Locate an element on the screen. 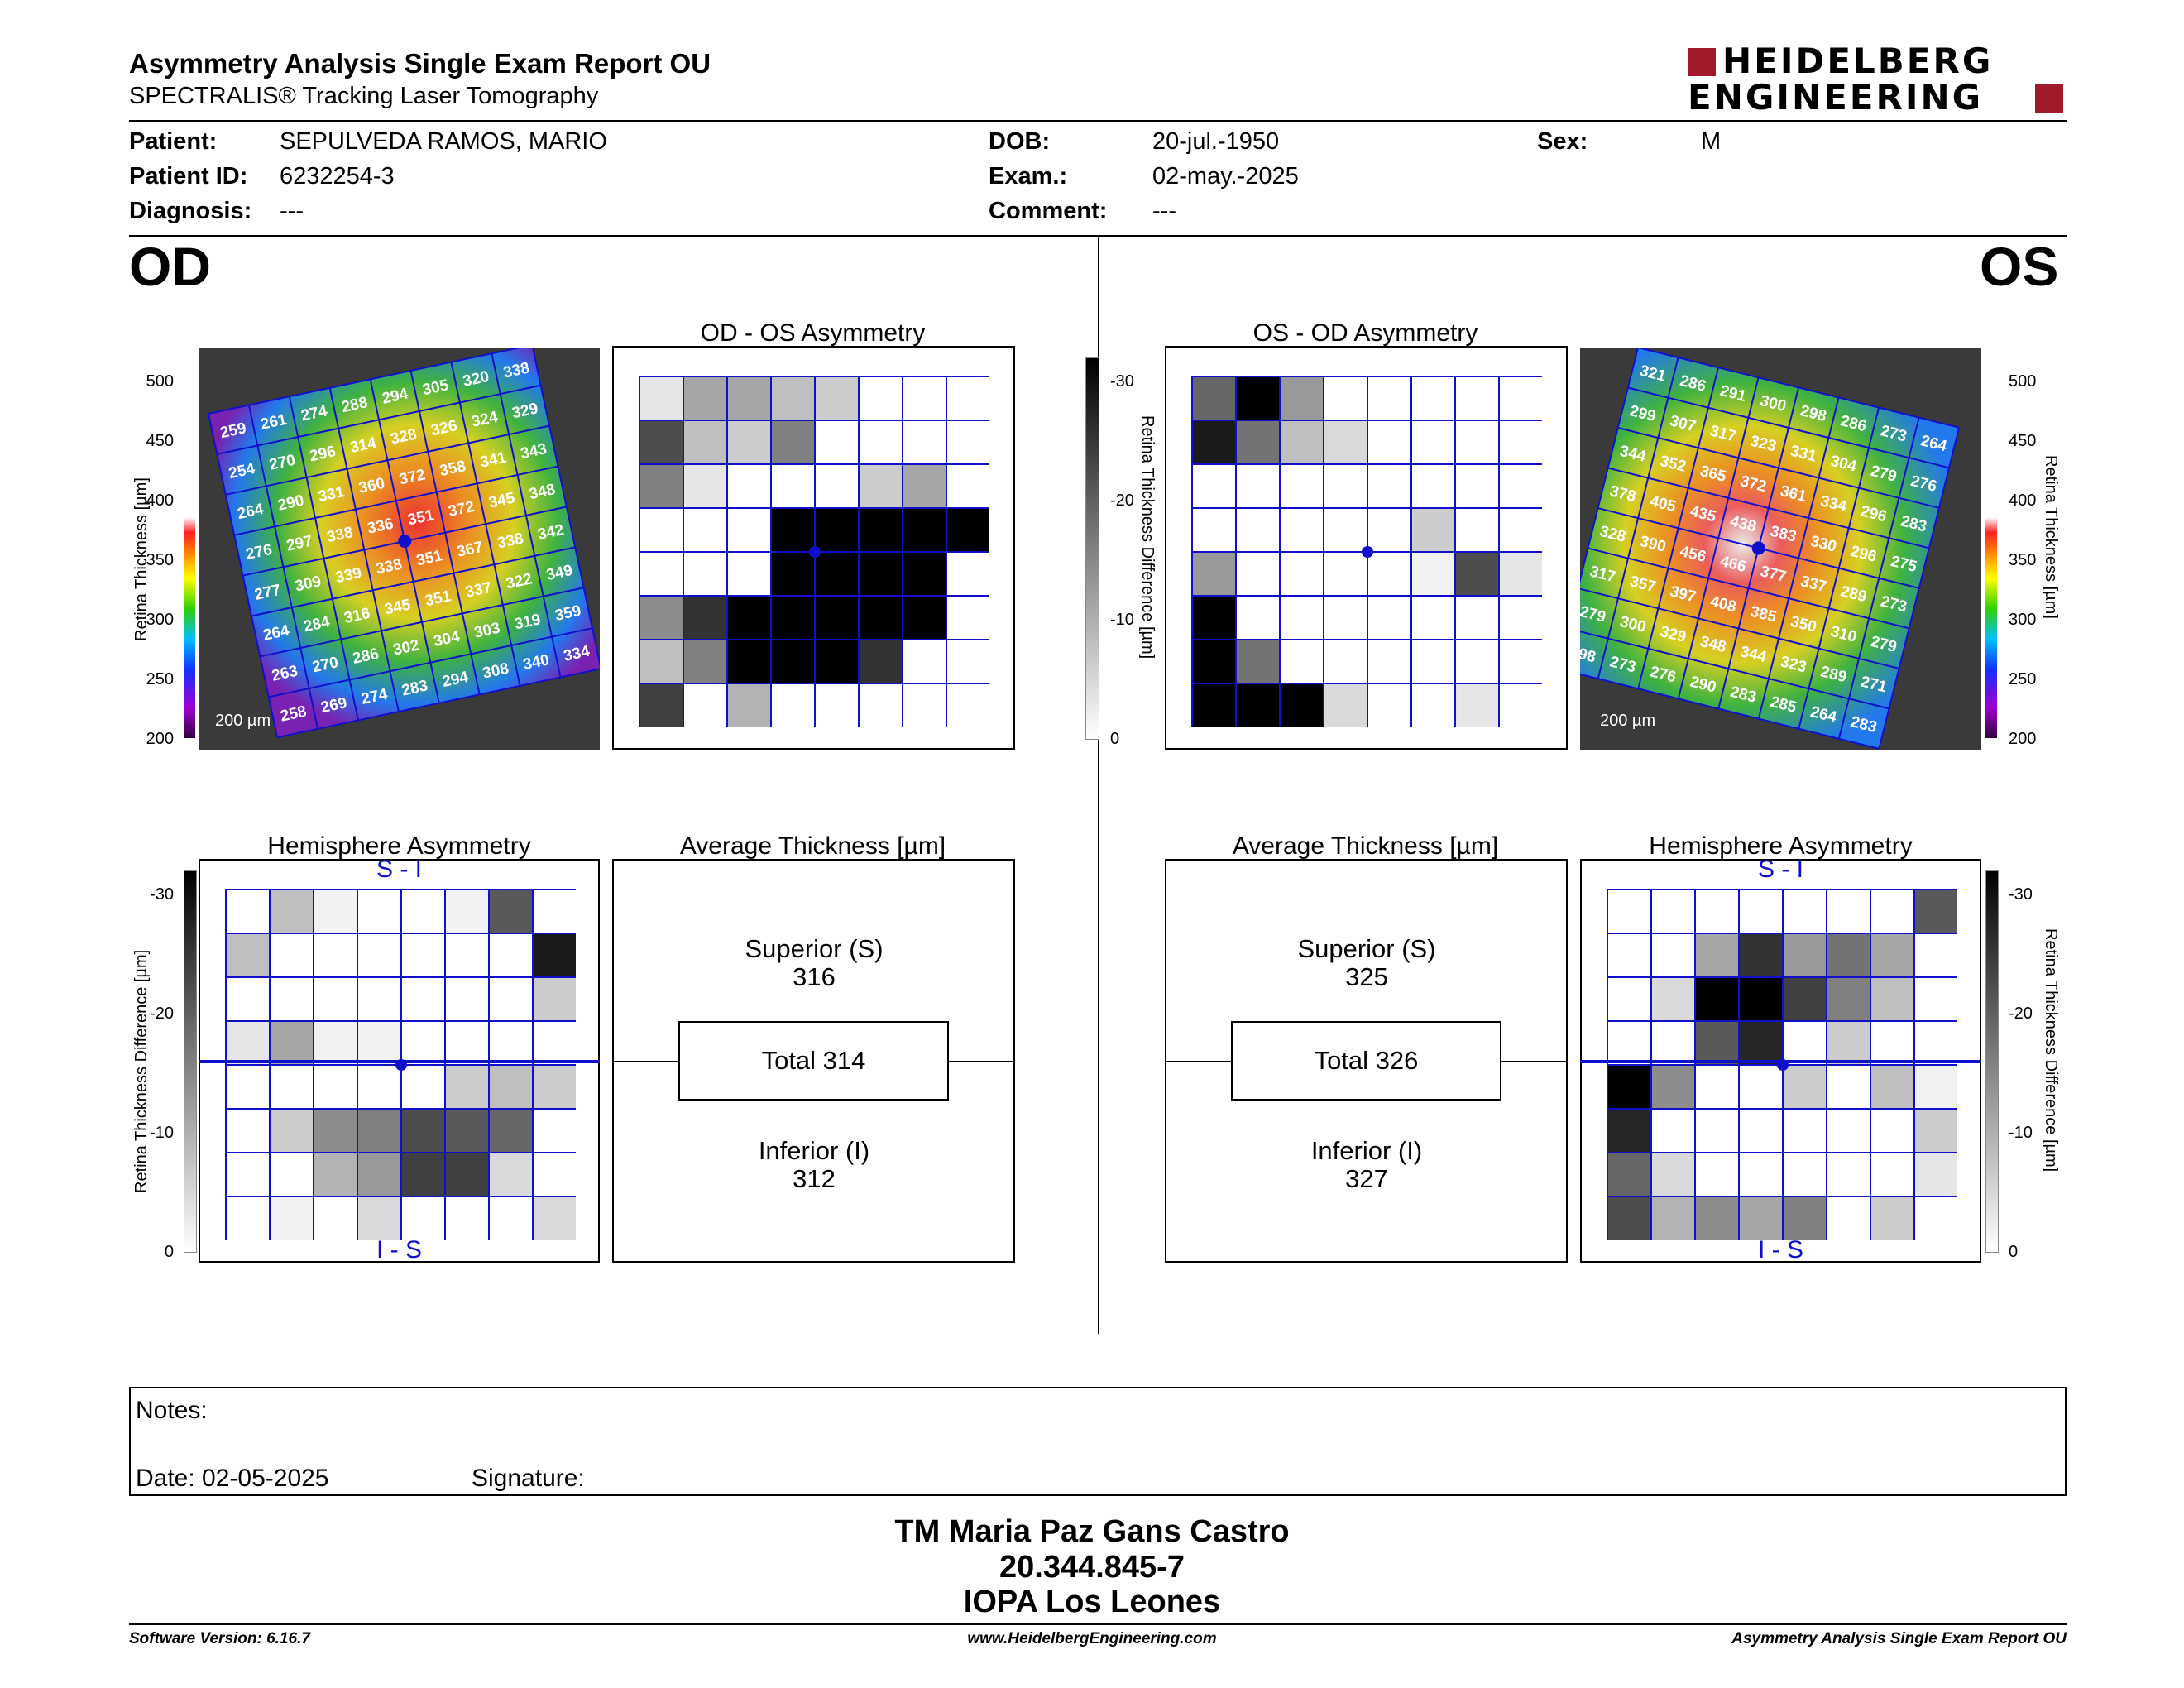 Image resolution: width=2184 pixels, height=1688 pixels. od-thickness-tick: 450 is located at coordinates (160, 441).